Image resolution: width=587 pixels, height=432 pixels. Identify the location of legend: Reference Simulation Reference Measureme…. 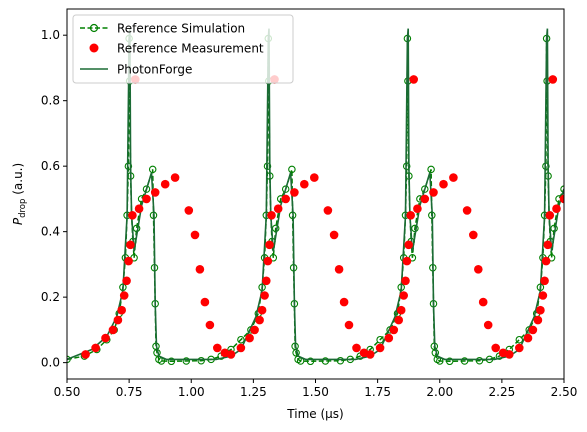
(183, 49).